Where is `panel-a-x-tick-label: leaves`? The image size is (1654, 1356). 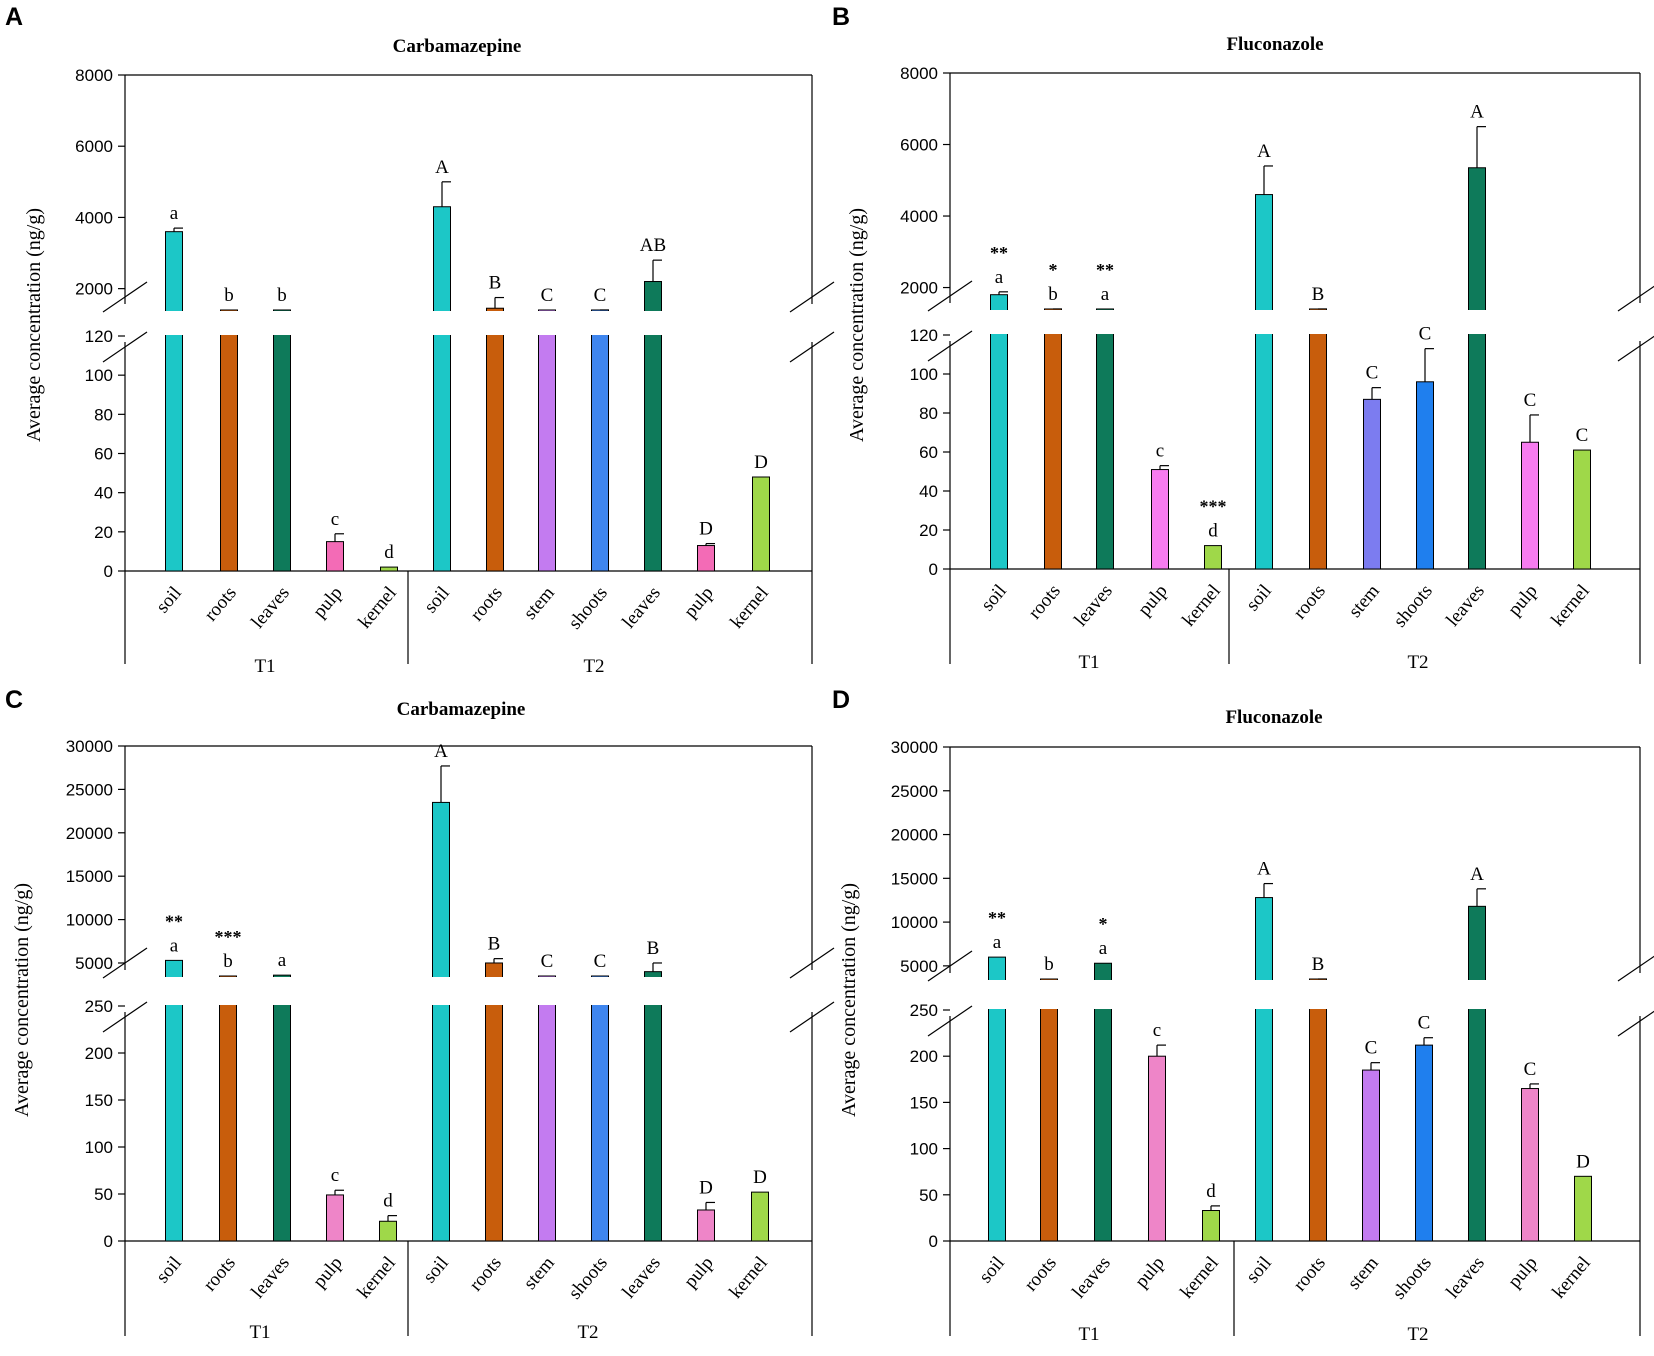
panel-a-x-tick-label: leaves is located at coordinates (270, 608).